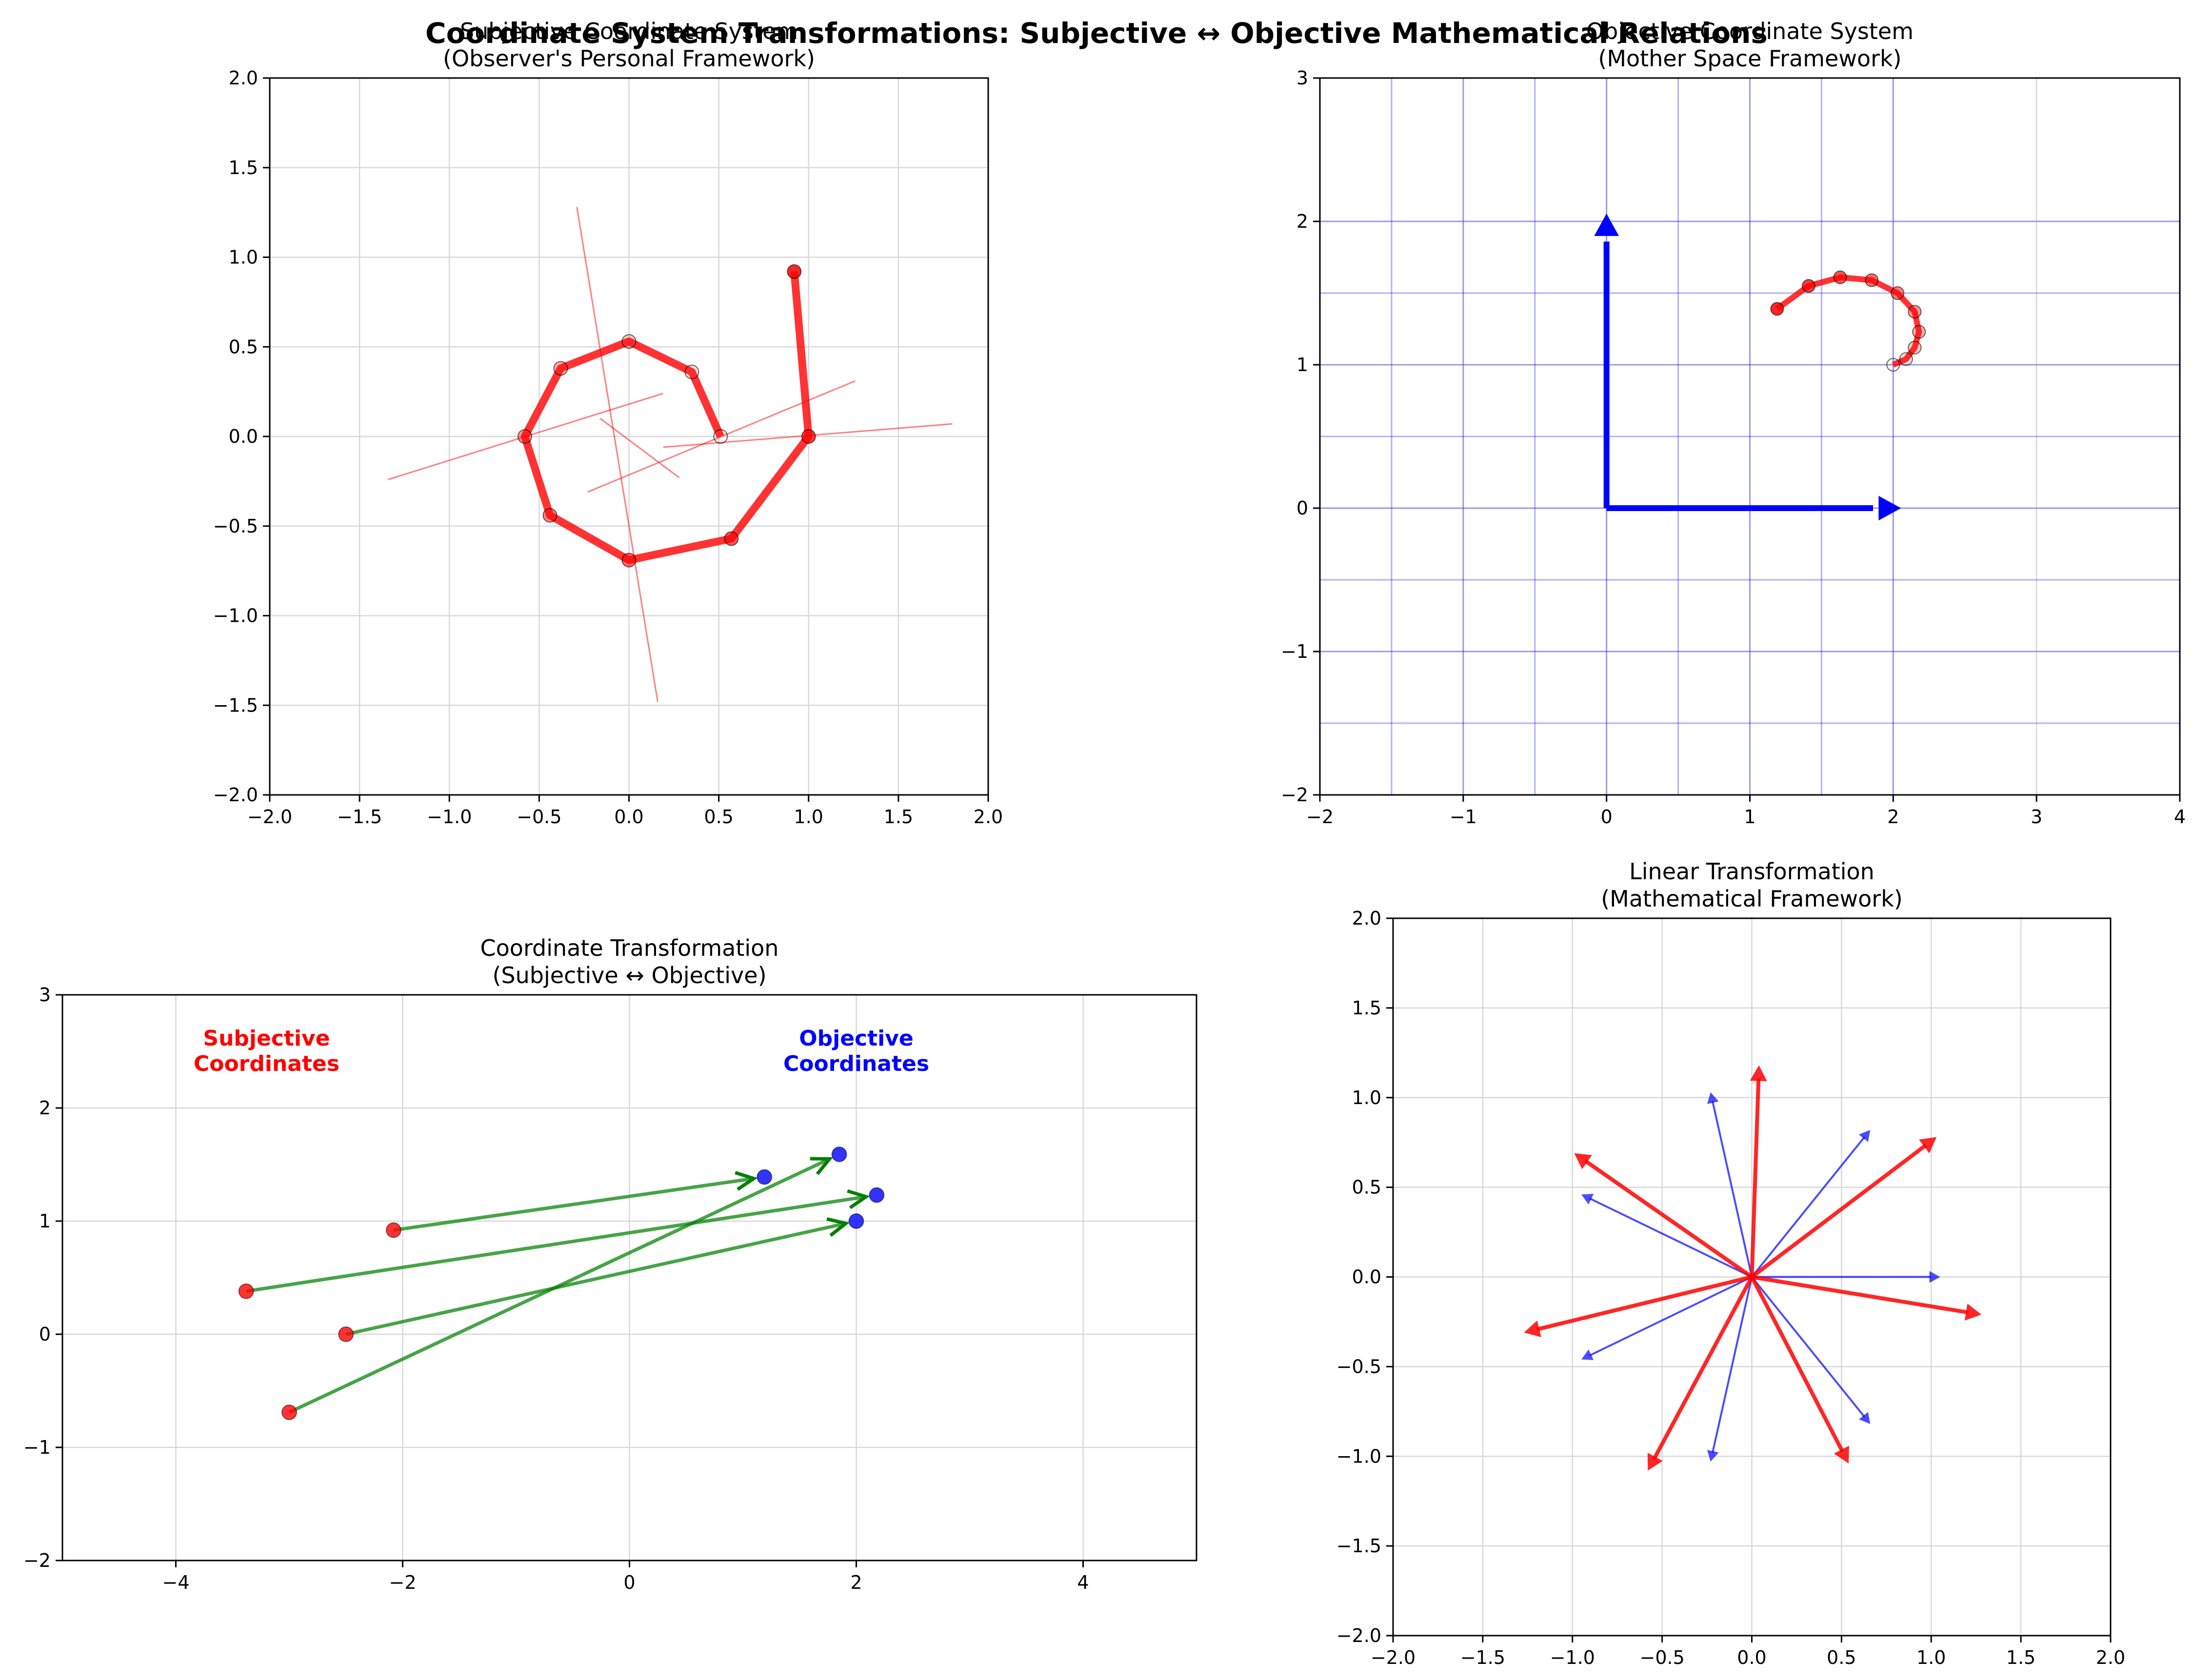  Describe the element at coordinates (1366, 1097) in the screenshot. I see `y-tick-label: 1.0` at that location.